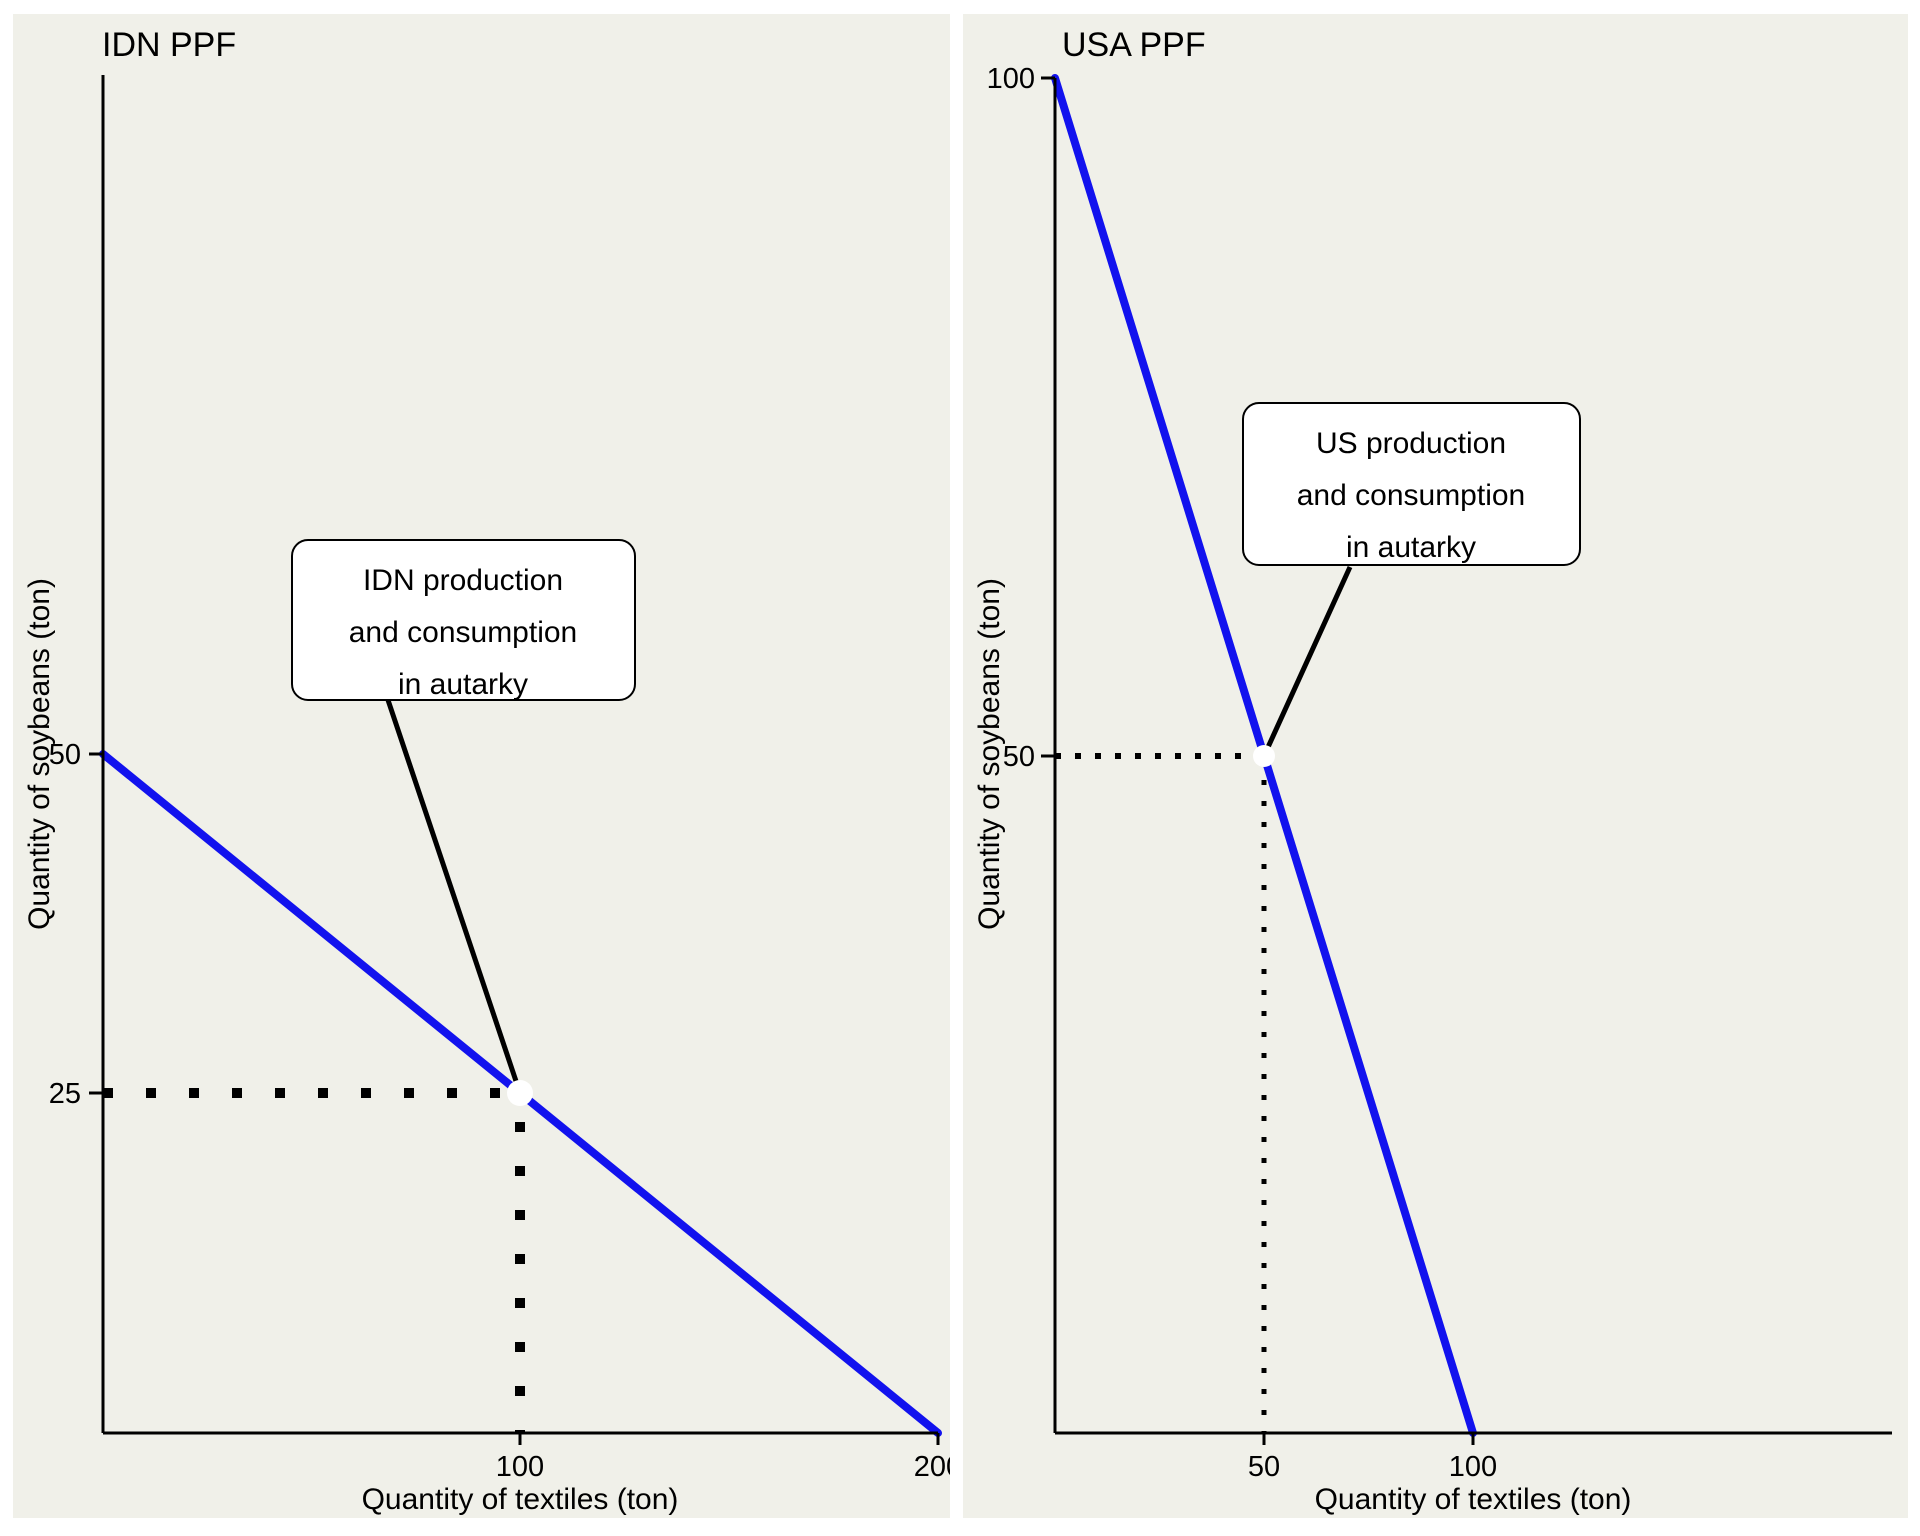  Describe the element at coordinates (65, 1094) in the screenshot. I see `y-tick-label-25: 25` at that location.